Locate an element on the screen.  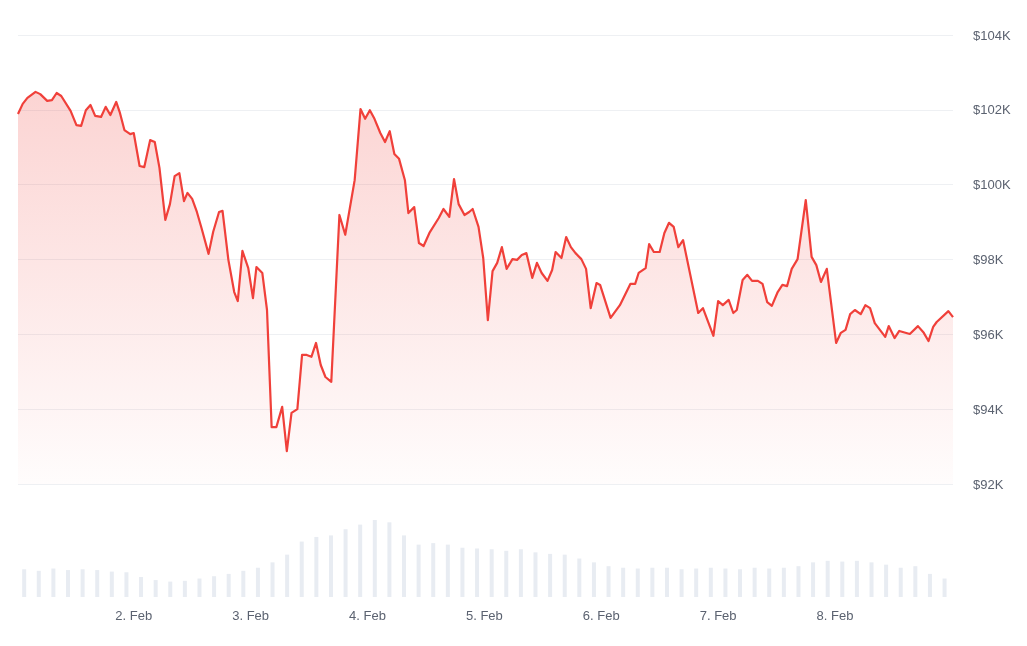
x-tick-label: 4. Feb is located at coordinates (367, 615).